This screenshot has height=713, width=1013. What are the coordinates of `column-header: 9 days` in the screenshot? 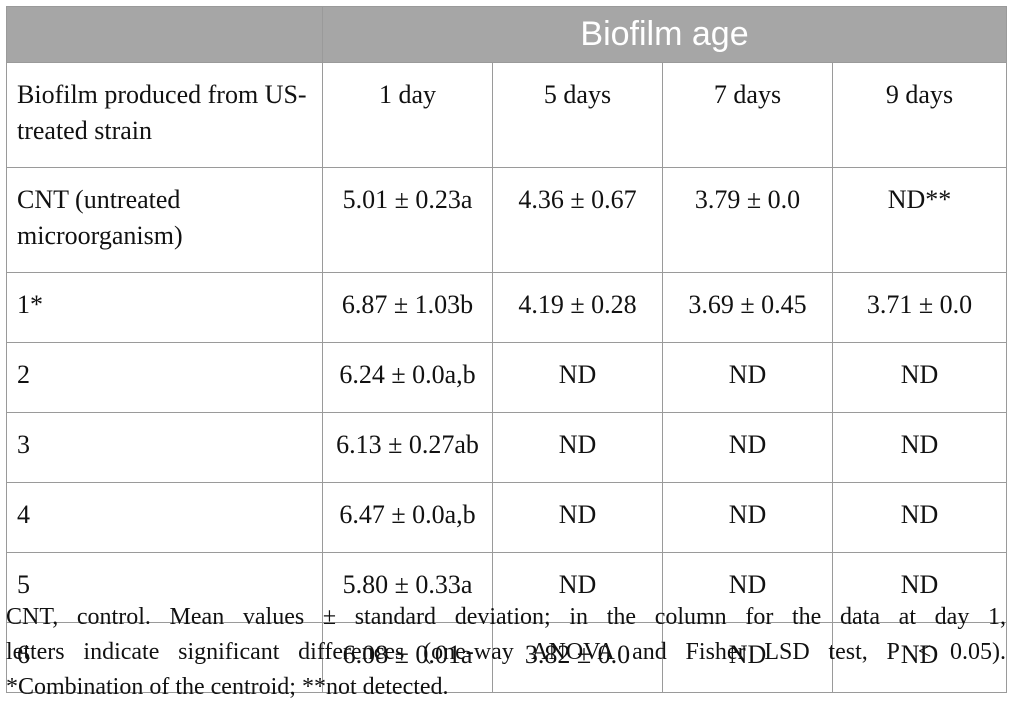 It's located at (919, 115).